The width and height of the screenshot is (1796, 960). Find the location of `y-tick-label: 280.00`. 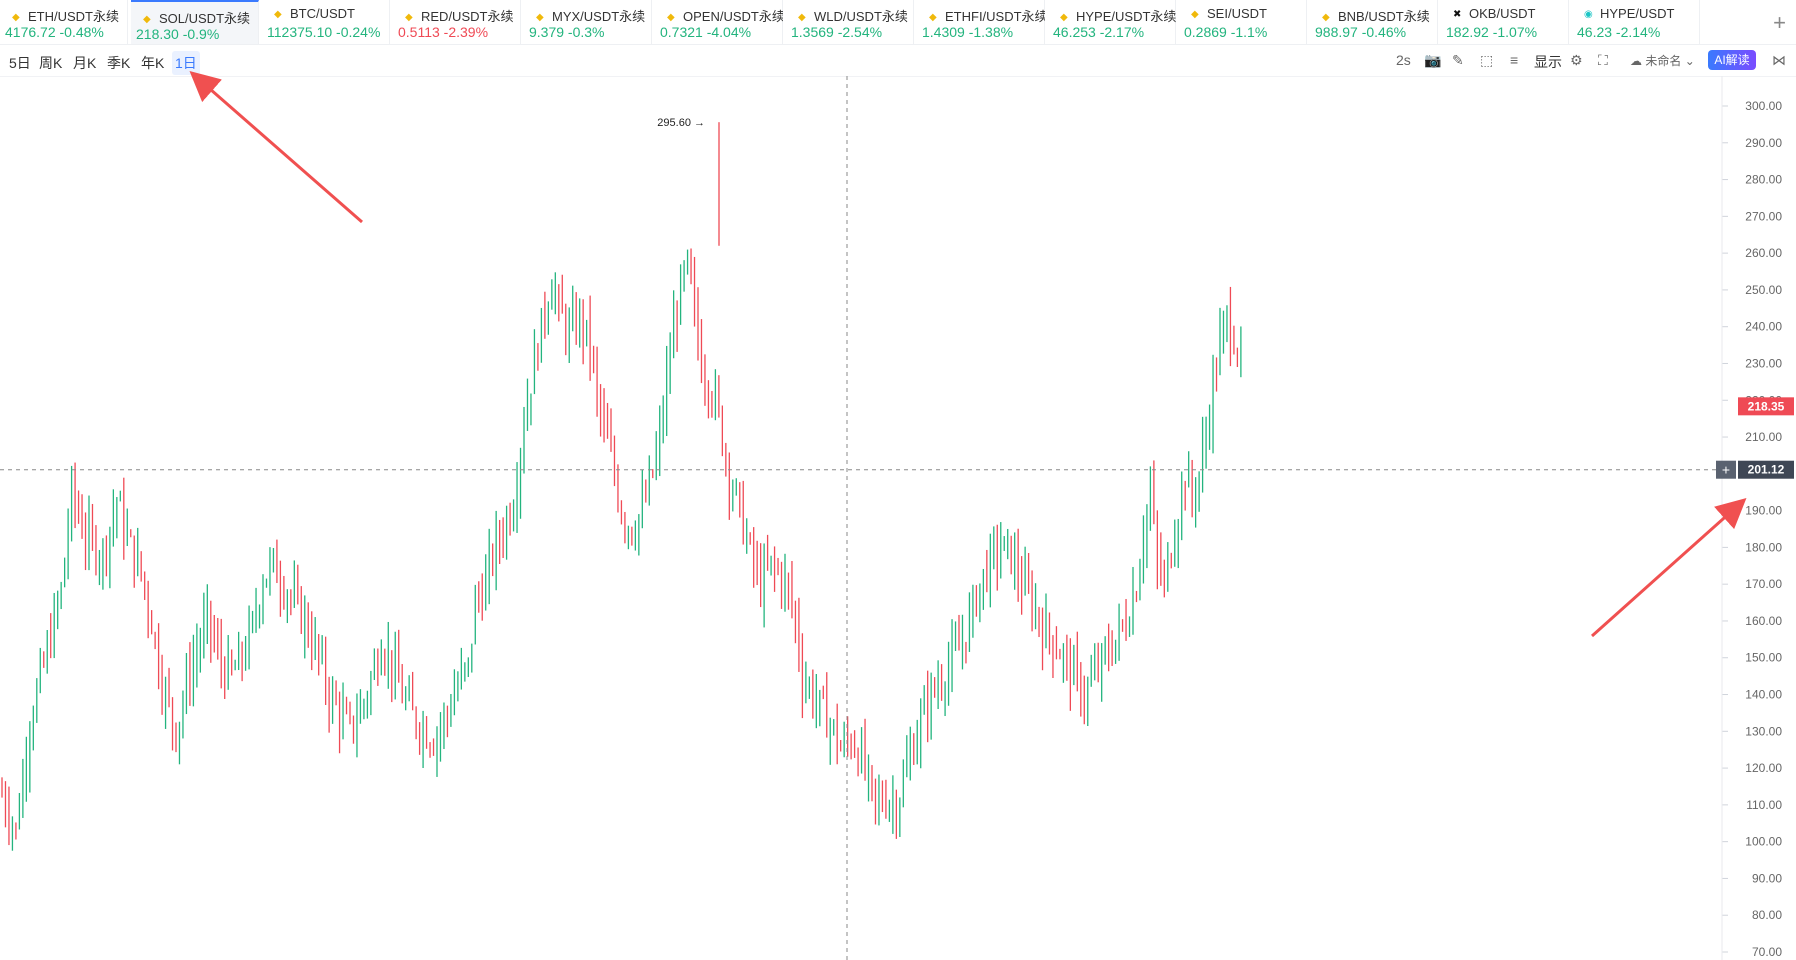

y-tick-label: 280.00 is located at coordinates (1763, 180).